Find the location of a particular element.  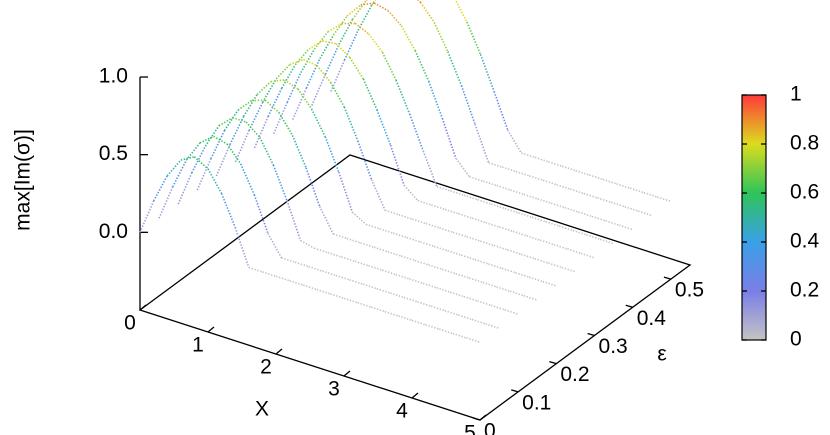

z-tick-label: 0.5 is located at coordinates (113, 153).